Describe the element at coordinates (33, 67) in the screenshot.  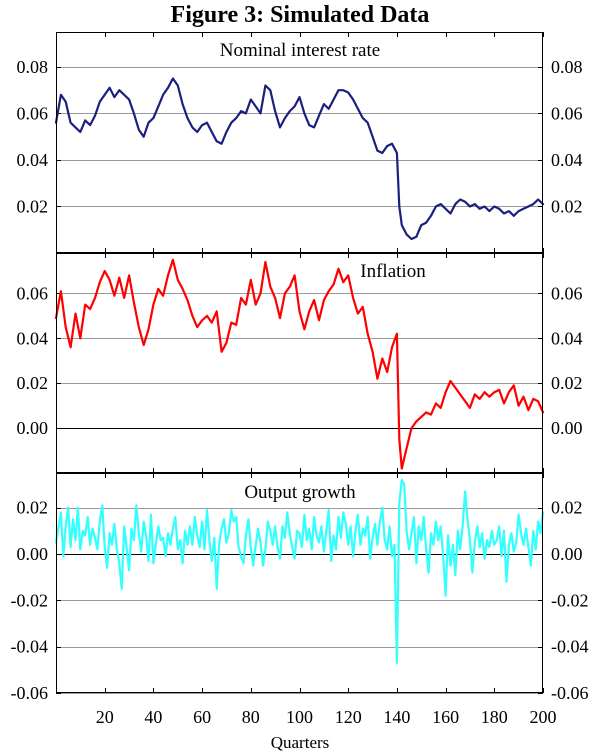
I see `y-tick-label-left: 0.08` at that location.